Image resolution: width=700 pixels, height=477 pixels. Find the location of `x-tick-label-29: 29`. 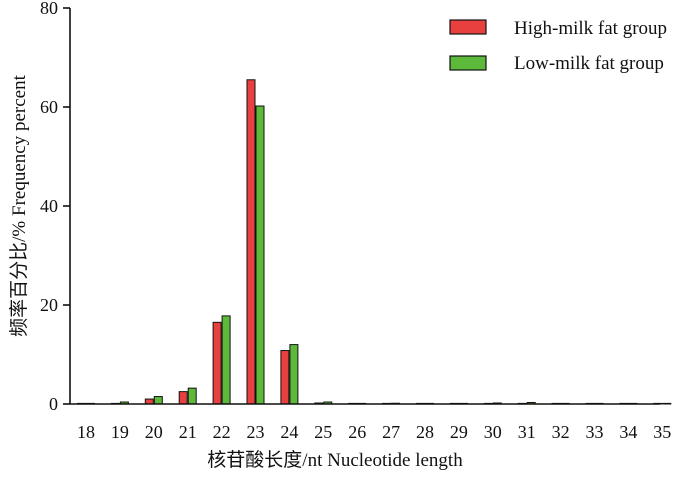

x-tick-label-29: 29 is located at coordinates (459, 432).